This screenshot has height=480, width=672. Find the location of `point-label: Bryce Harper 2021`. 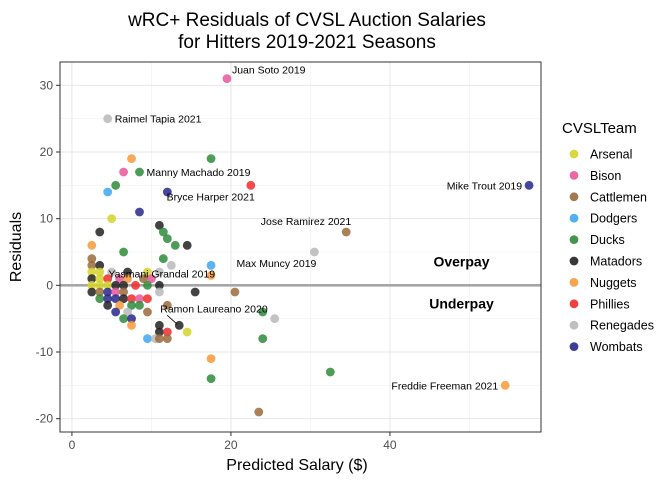

point-label: Bryce Harper 2021 is located at coordinates (211, 197).